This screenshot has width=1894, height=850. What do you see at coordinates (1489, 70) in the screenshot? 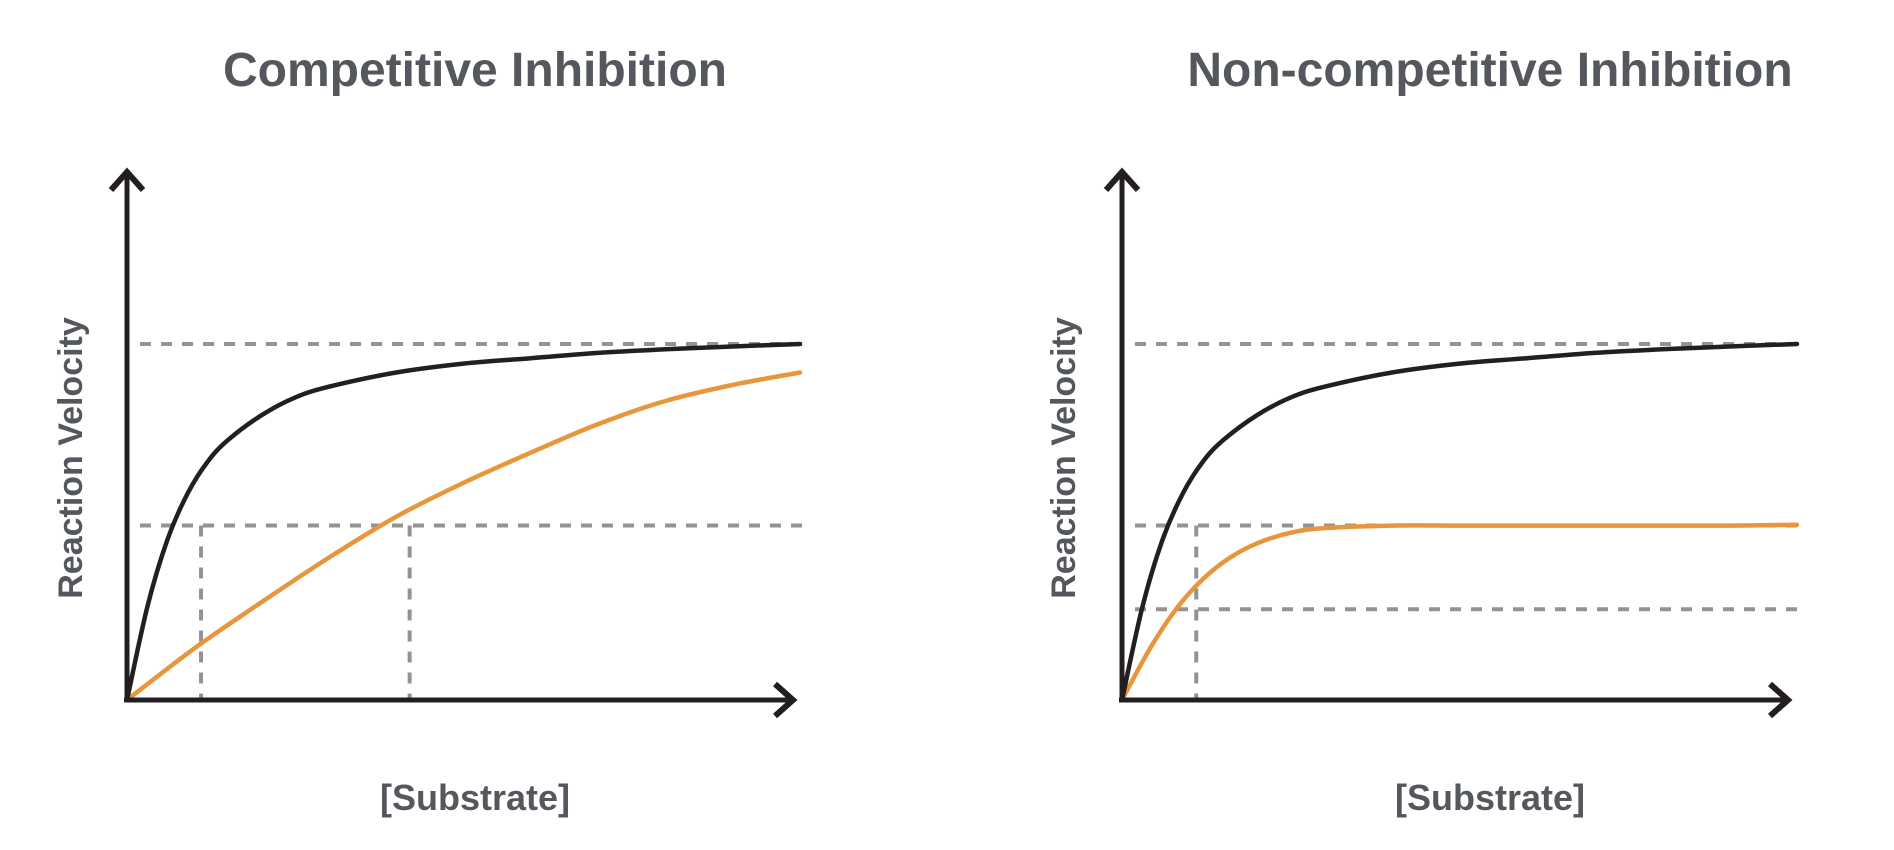
I see `chart-title-noncompetitive: Non-competitive Inhibition` at bounding box center [1489, 70].